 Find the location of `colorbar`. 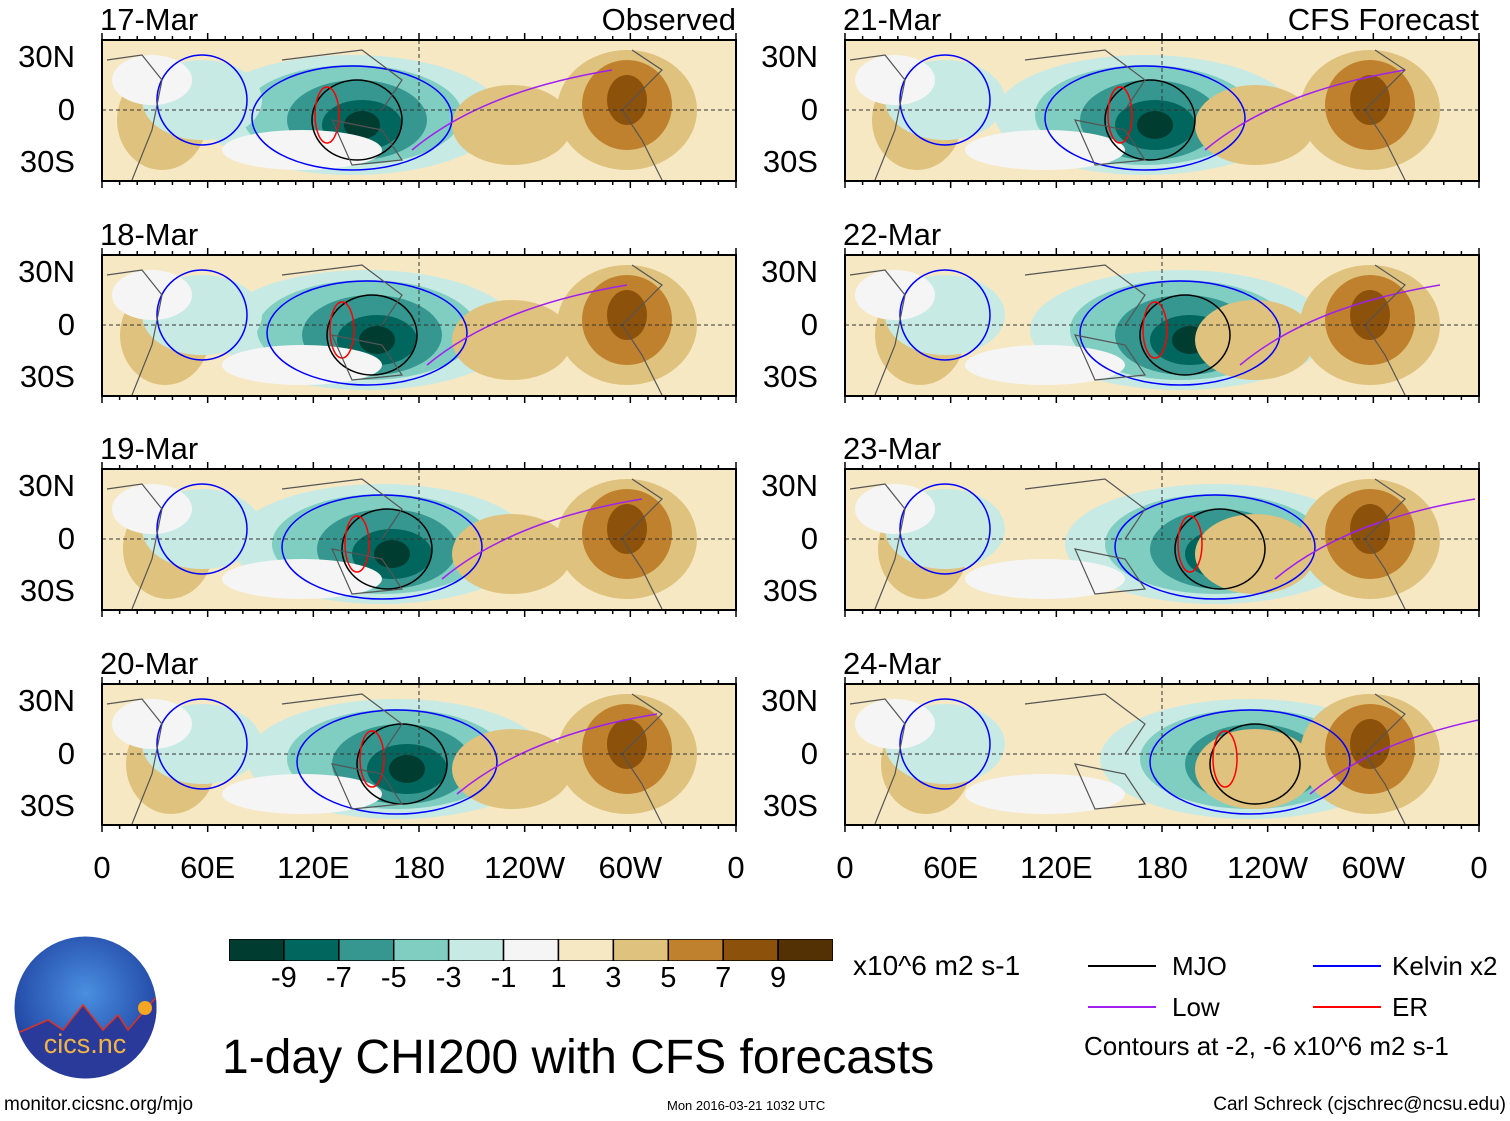

colorbar is located at coordinates (531, 950).